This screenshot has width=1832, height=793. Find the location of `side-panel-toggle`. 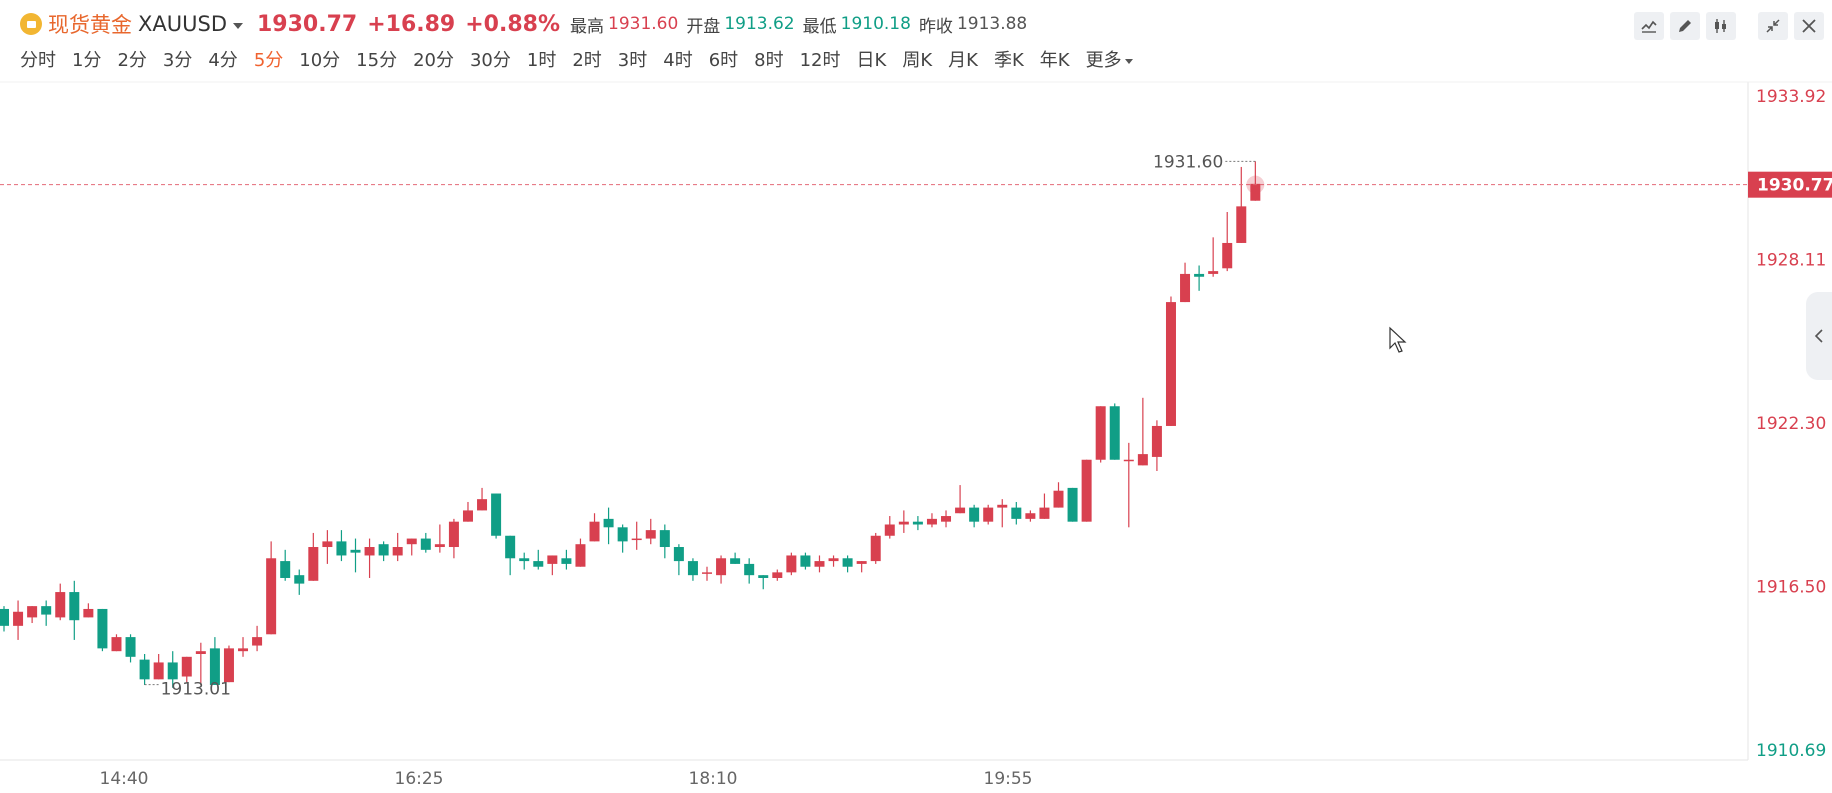

side-panel-toggle is located at coordinates (1819, 336).